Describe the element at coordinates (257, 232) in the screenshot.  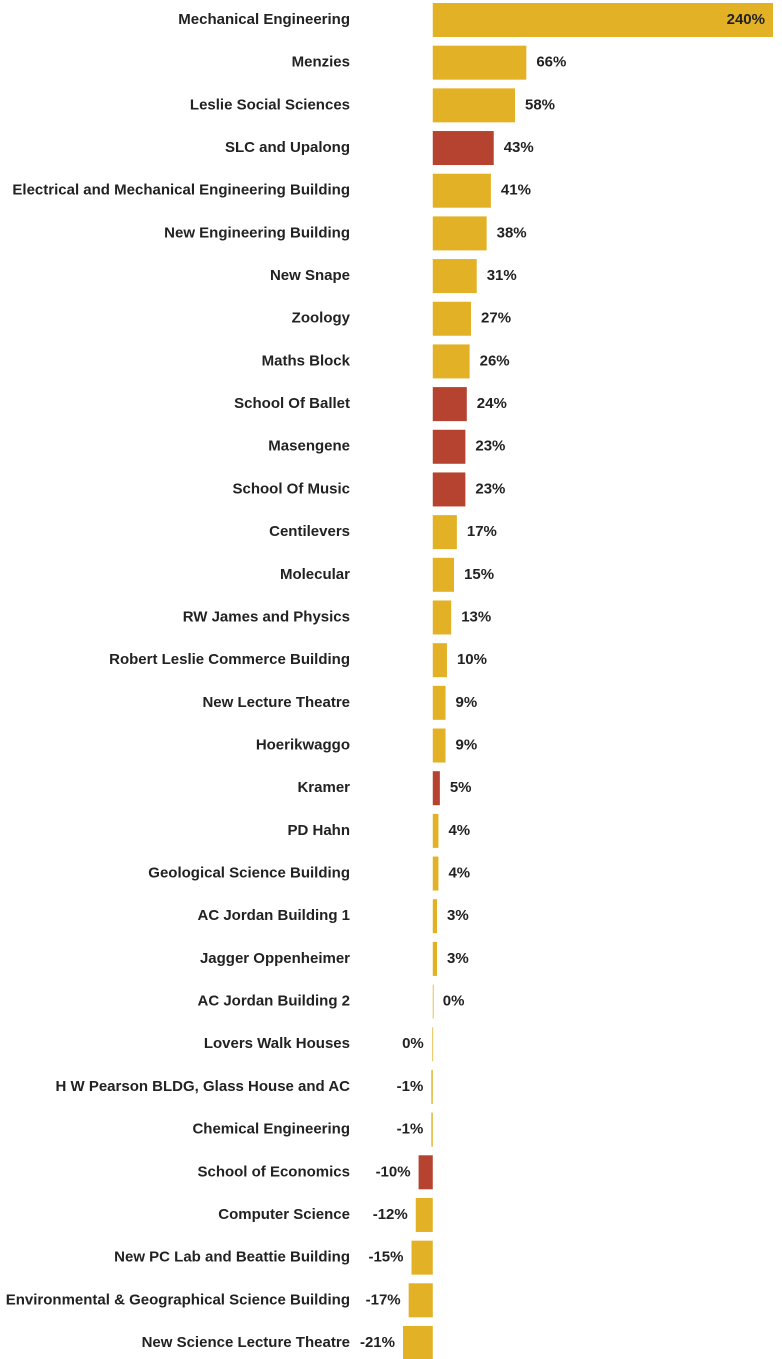
I see `category-label: New Engineering Building` at that location.